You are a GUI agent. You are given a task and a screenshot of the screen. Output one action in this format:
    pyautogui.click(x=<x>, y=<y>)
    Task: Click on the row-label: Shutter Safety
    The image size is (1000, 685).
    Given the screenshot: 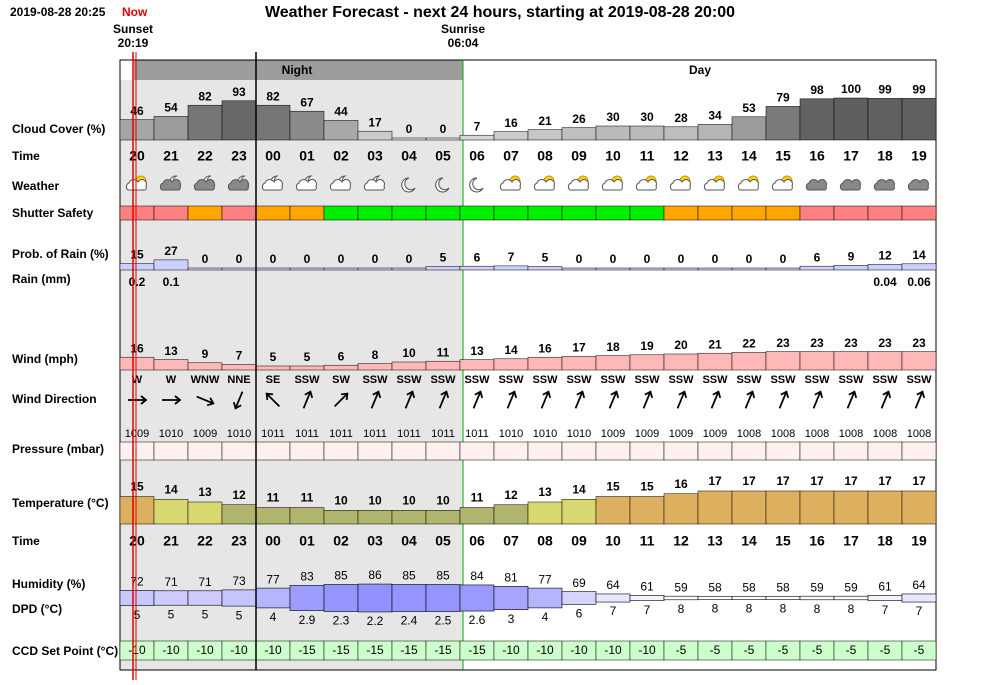 What is the action you would take?
    pyautogui.click(x=53, y=213)
    